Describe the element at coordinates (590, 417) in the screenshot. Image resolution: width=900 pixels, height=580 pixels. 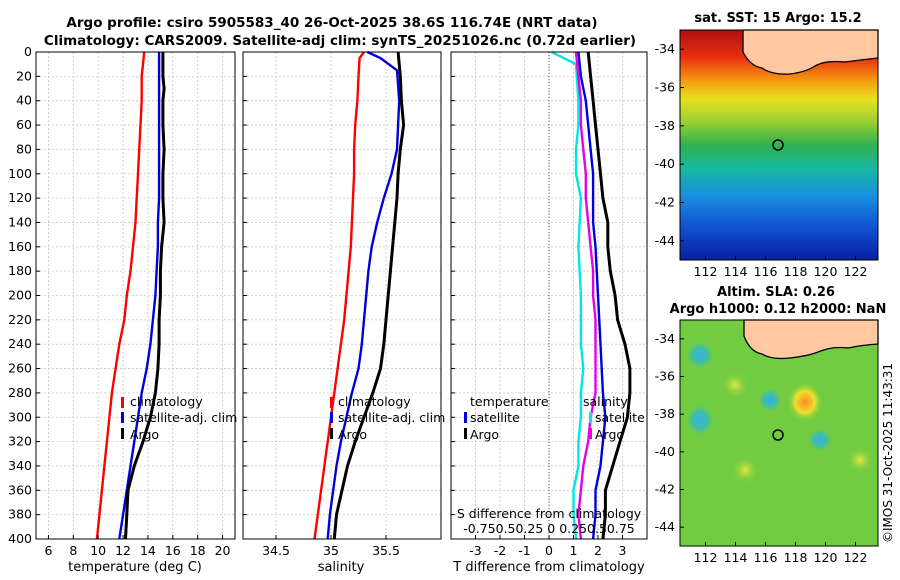
I see `legend-swatch-s-satellite` at that location.